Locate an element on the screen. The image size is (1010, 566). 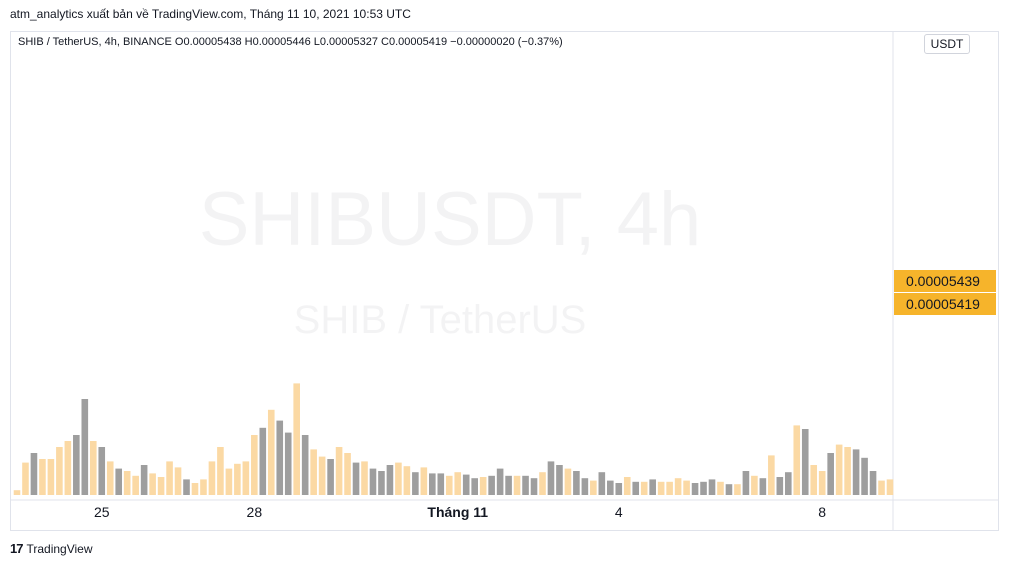
time-tick-label: 25 is located at coordinates (102, 512).